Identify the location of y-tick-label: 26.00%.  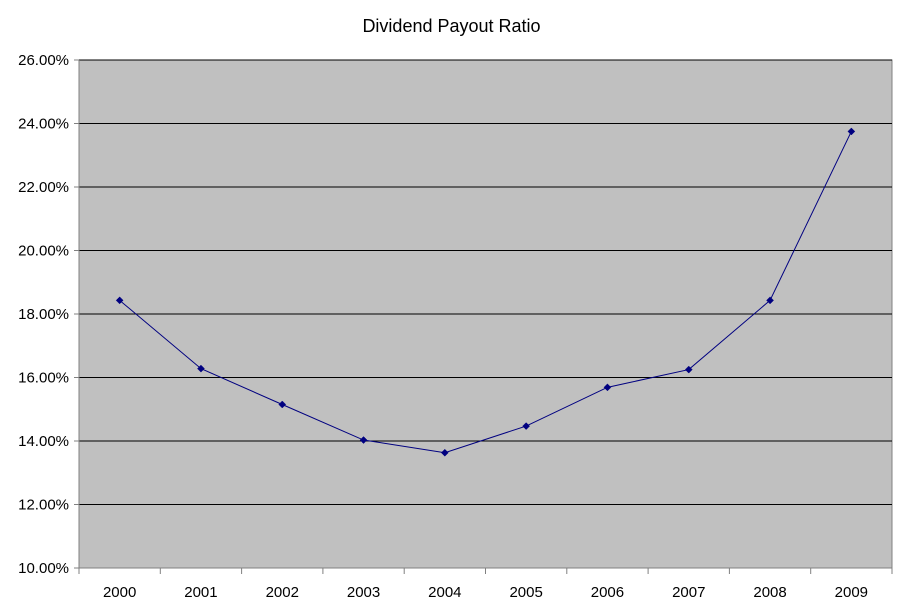
(43, 60).